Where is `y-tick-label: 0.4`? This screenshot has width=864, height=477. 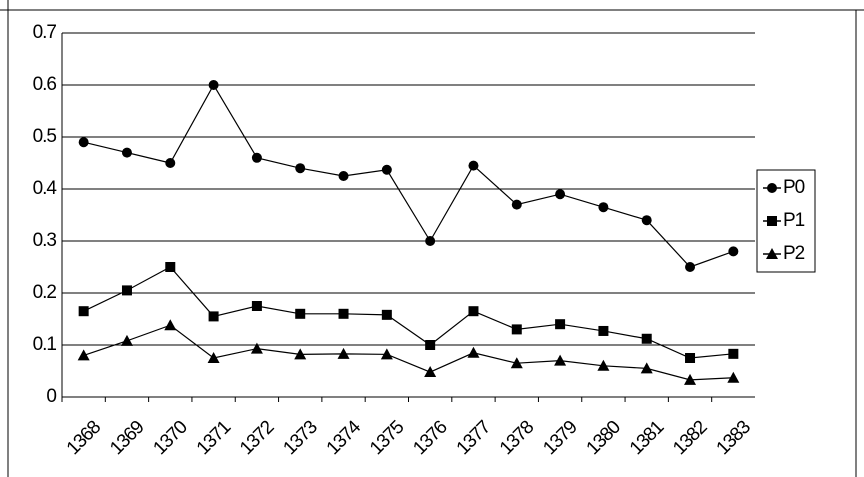 y-tick-label: 0.4 is located at coordinates (45, 188).